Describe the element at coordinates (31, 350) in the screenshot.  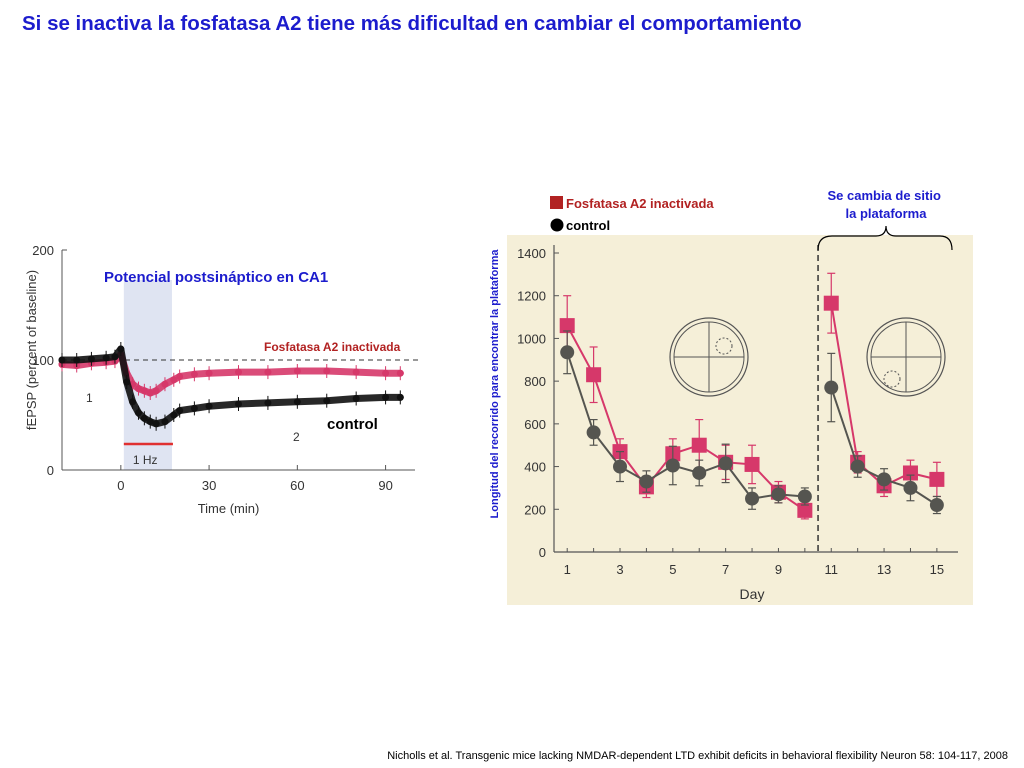
I see `chart1-ylabel: fEPSP (percent of baseline)` at that location.